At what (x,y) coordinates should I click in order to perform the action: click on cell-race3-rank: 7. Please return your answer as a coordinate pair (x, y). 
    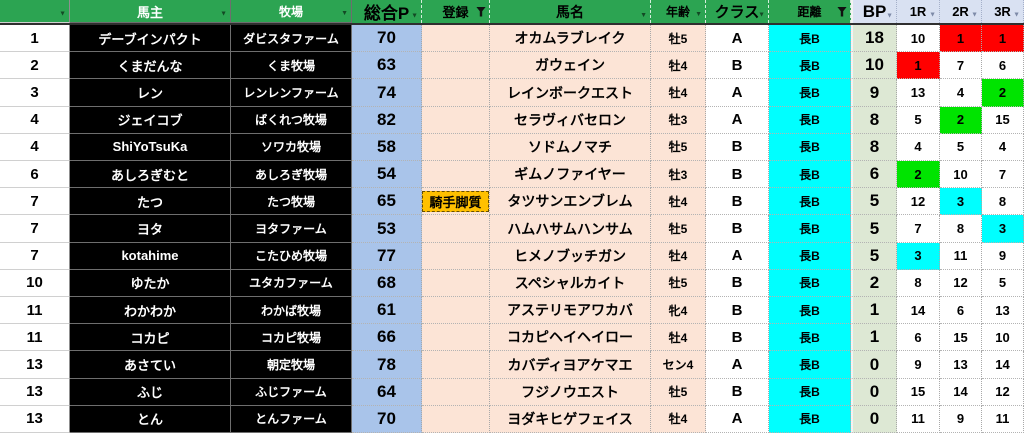
    Looking at the image, I should click on (1003, 175).